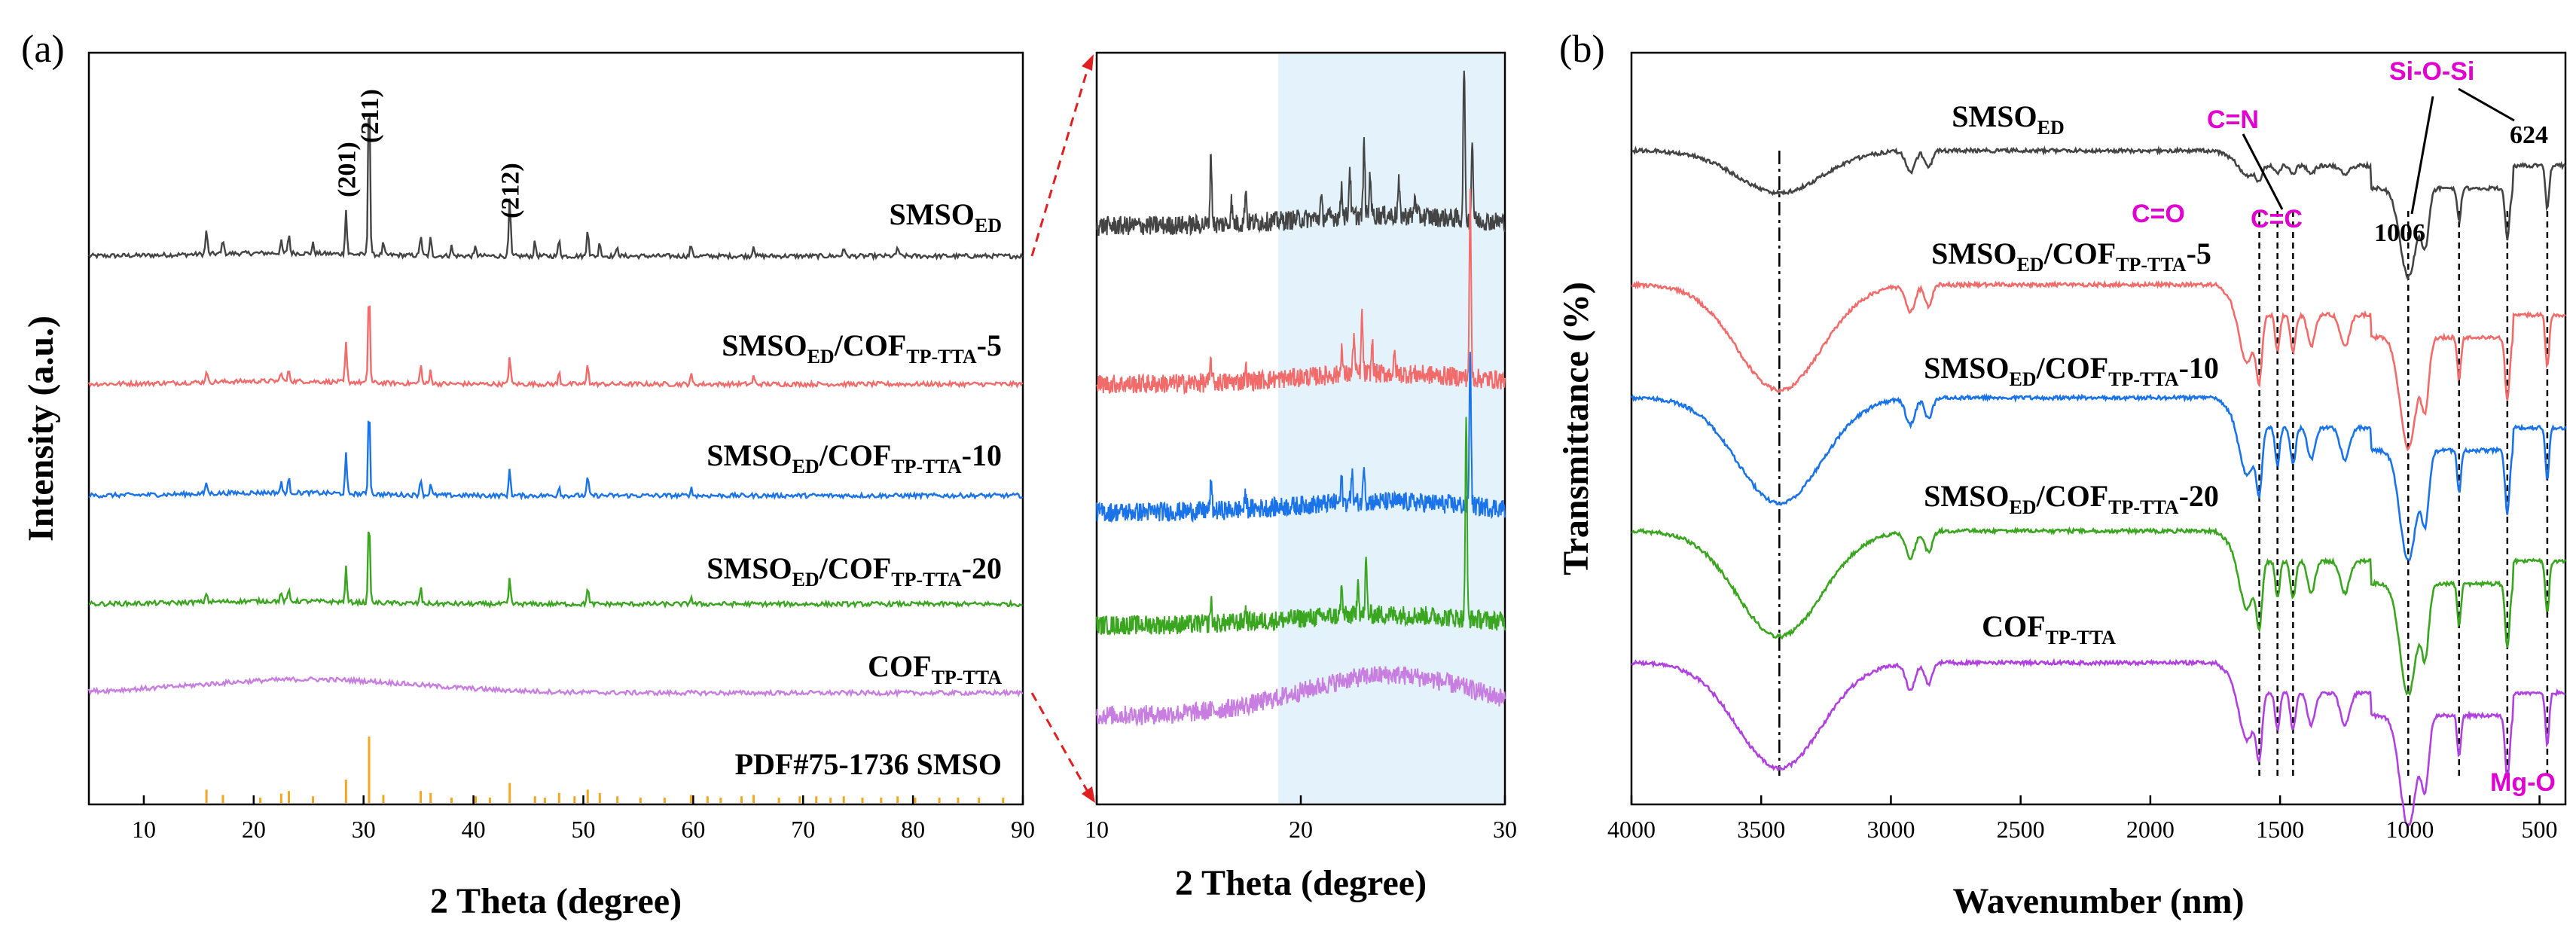  I want to click on panel-a-x-title: 2 Theta (degree), so click(556, 901).